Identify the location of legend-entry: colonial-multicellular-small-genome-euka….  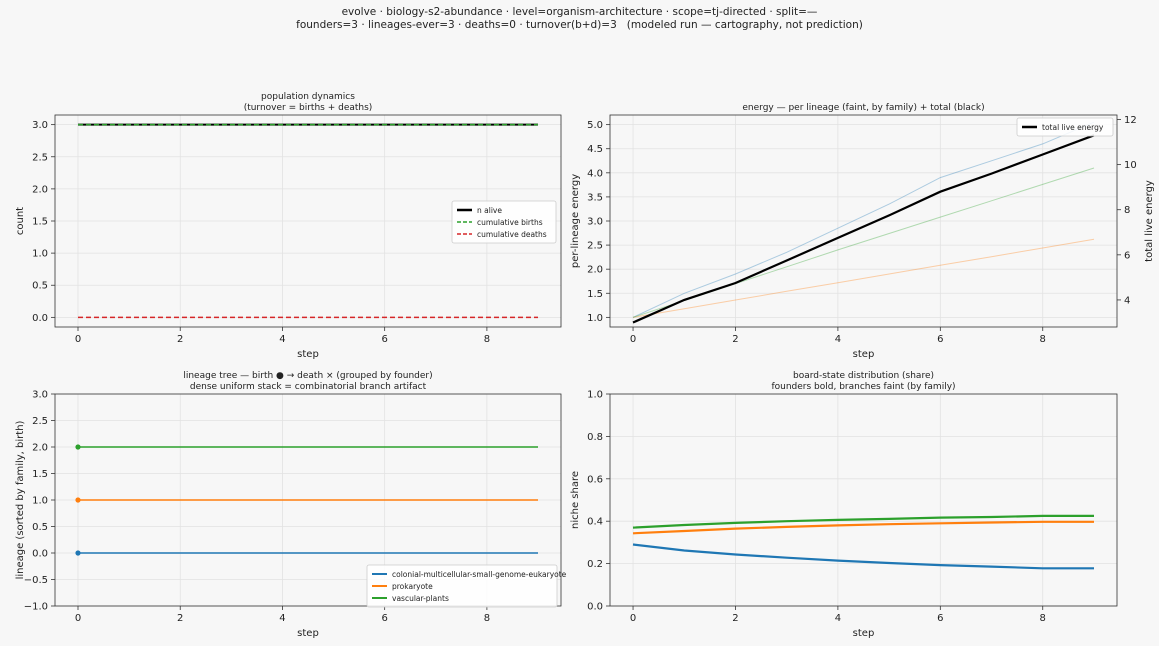
(479, 574).